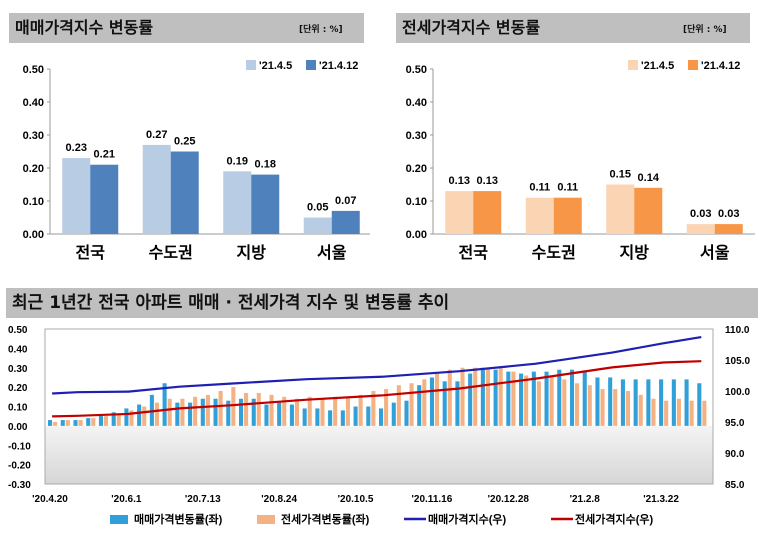  Describe the element at coordinates (76, 148) in the screenshot. I see `data-label: 0.23` at that location.